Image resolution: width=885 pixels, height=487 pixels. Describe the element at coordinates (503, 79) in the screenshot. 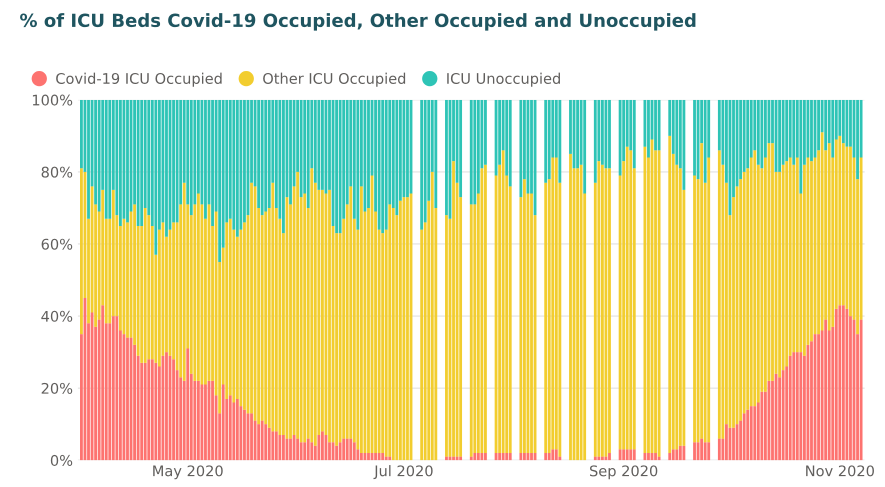

I see `legend-label: ICU Unoccupied` at that location.